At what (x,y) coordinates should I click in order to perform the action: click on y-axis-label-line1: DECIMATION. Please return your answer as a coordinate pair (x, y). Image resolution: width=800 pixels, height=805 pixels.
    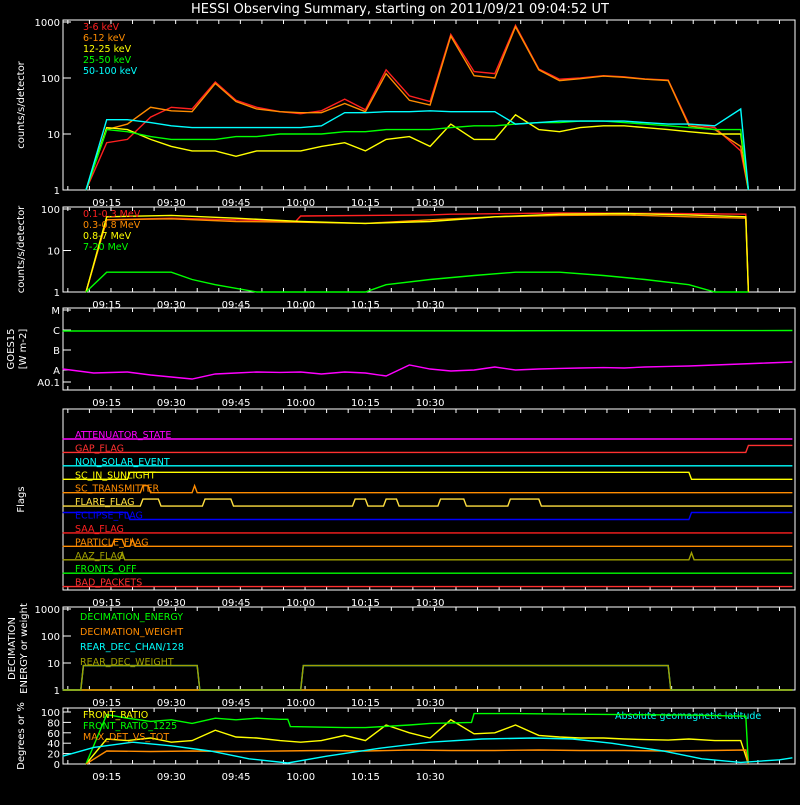
    Looking at the image, I should click on (12, 648).